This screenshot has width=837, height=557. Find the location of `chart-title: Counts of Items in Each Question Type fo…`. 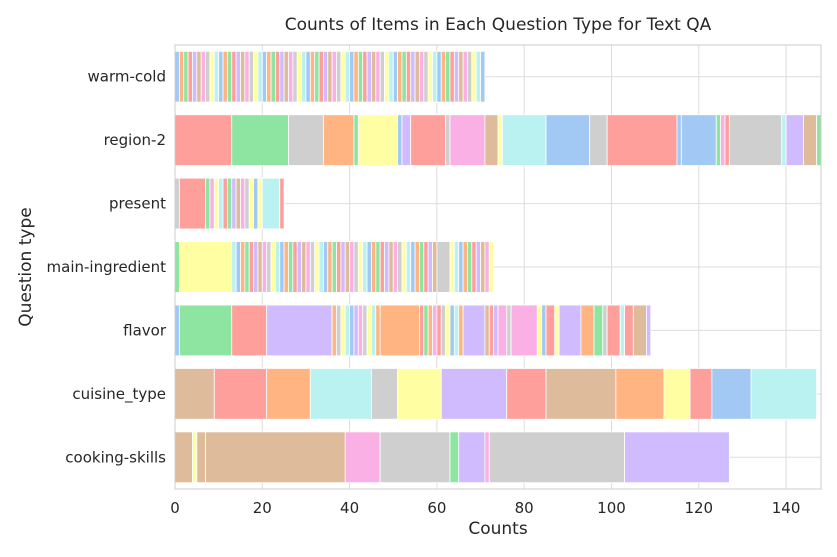

chart-title: Counts of Items in Each Question Type fo… is located at coordinates (498, 25).